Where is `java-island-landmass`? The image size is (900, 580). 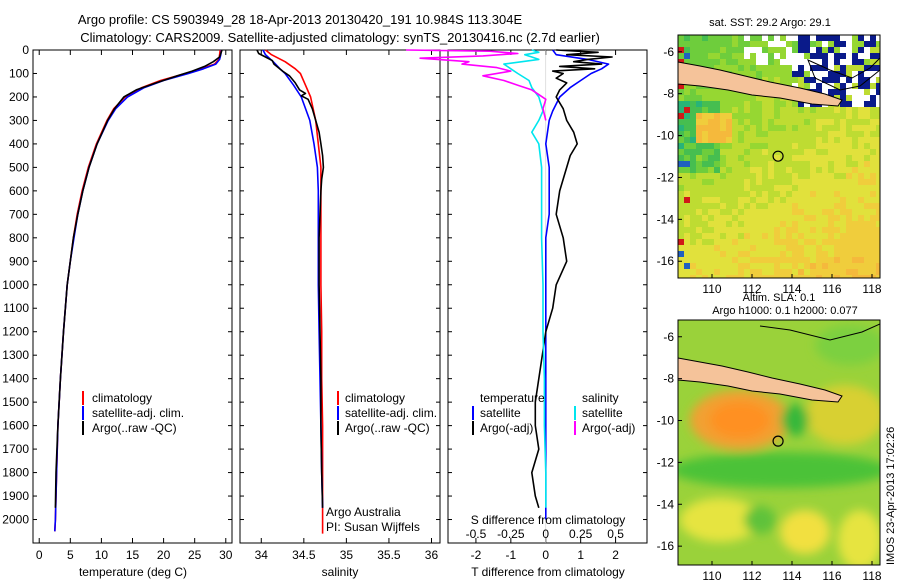 java-island-landmass is located at coordinates (760, 84).